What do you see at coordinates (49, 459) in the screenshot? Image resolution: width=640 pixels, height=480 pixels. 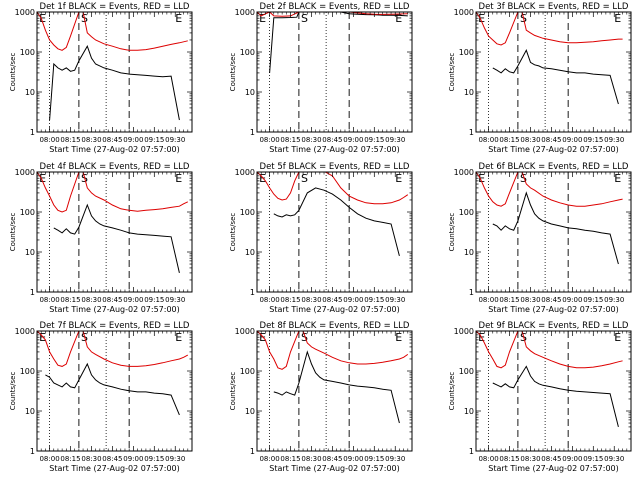 I see `x-tick-label: 08:00` at bounding box center [49, 459].